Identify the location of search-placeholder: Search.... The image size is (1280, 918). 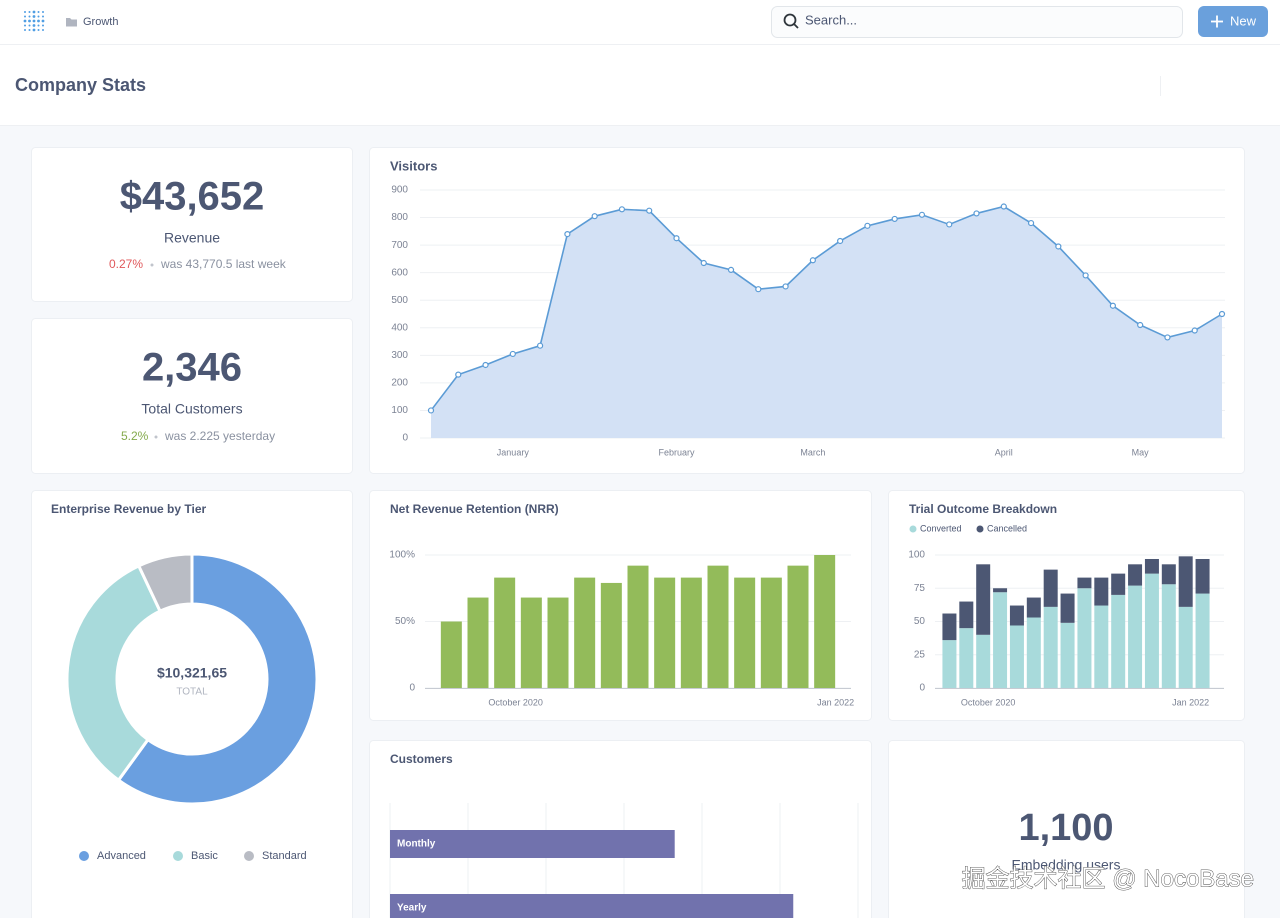
(831, 19).